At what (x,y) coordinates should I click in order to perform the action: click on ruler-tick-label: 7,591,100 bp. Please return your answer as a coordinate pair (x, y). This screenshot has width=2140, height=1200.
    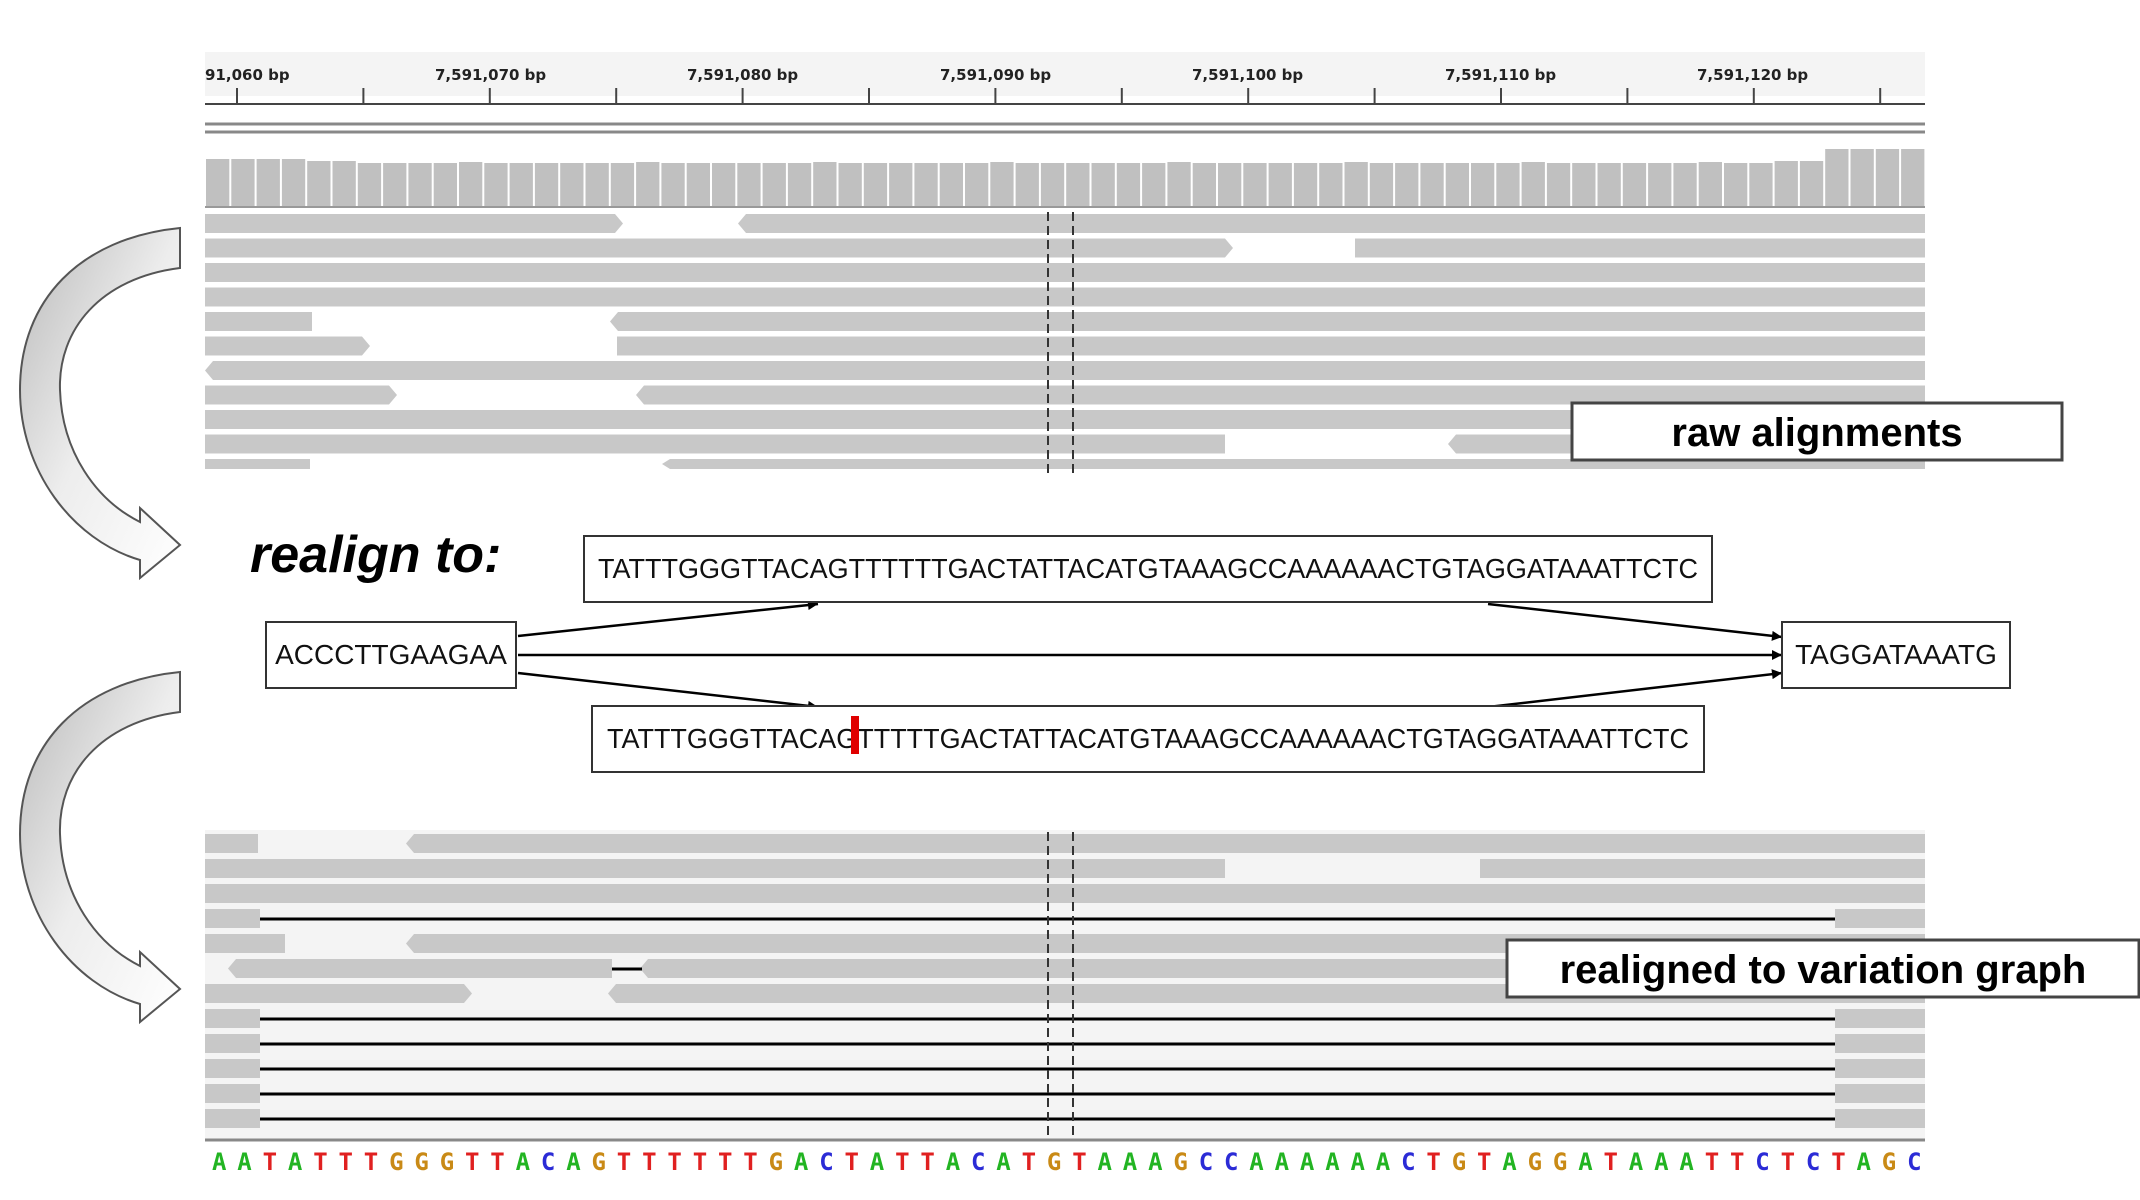
    Looking at the image, I should click on (1247, 75).